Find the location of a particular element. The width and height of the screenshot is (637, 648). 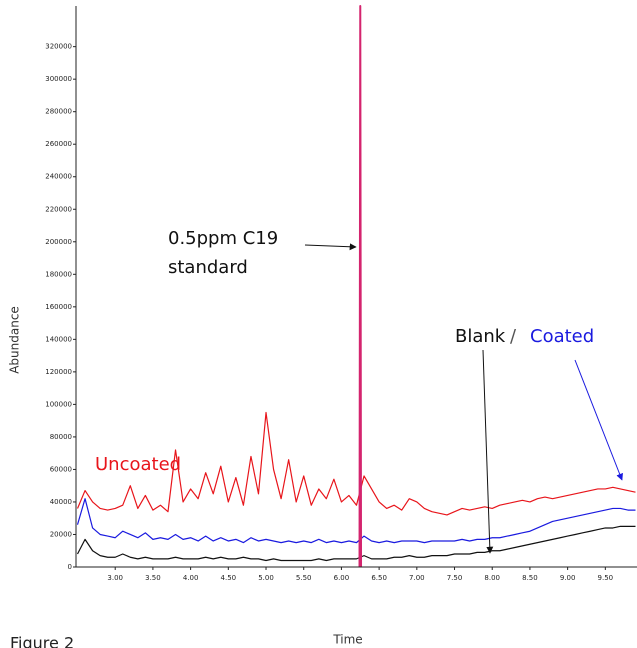

y-tick-label: 60000 is located at coordinates (61, 469).